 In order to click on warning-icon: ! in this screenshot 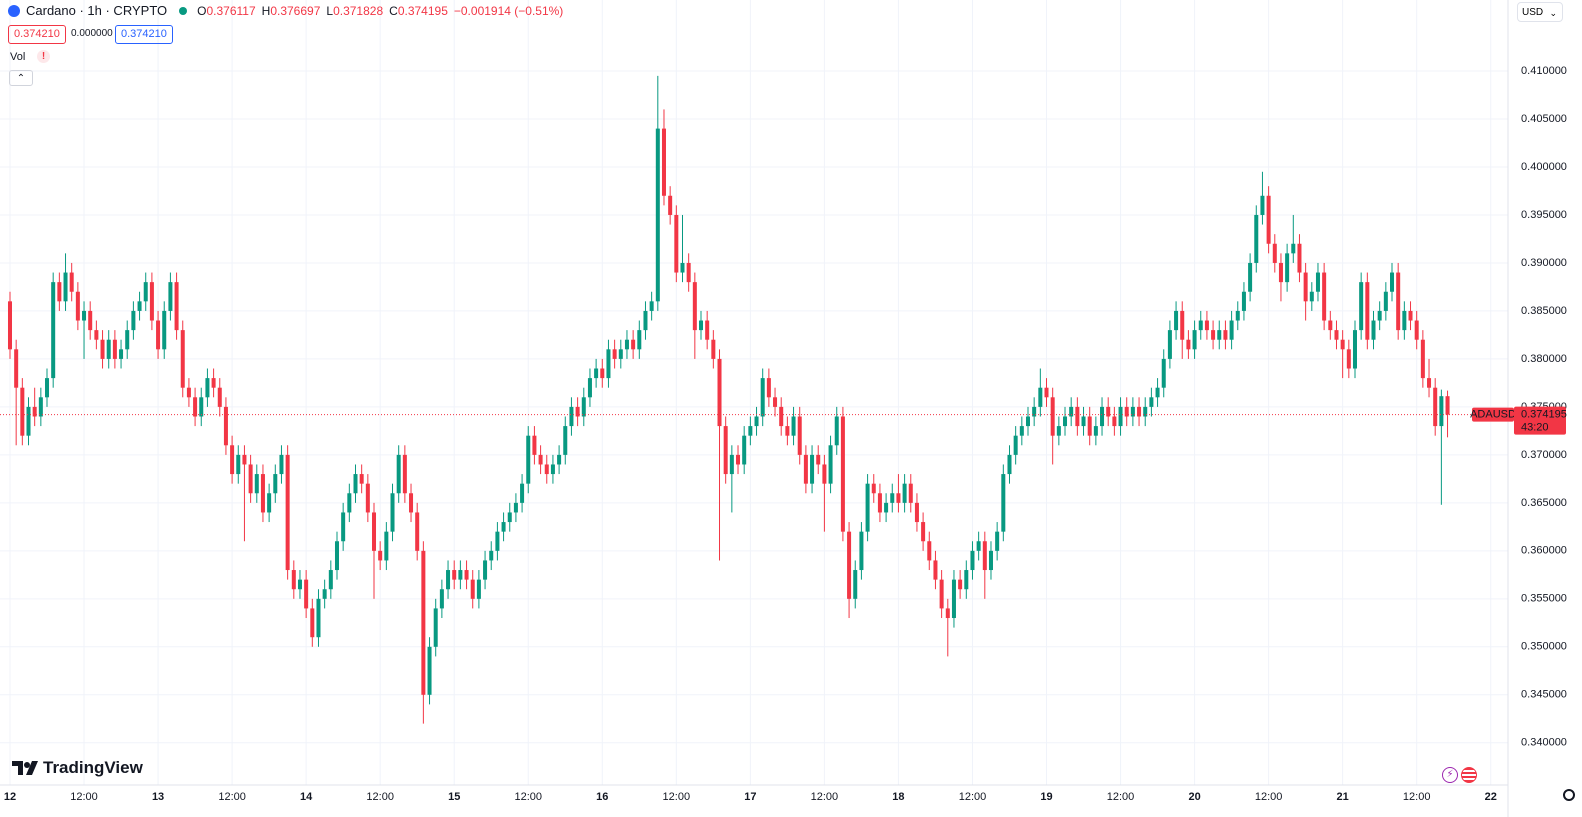, I will do `click(43, 56)`.